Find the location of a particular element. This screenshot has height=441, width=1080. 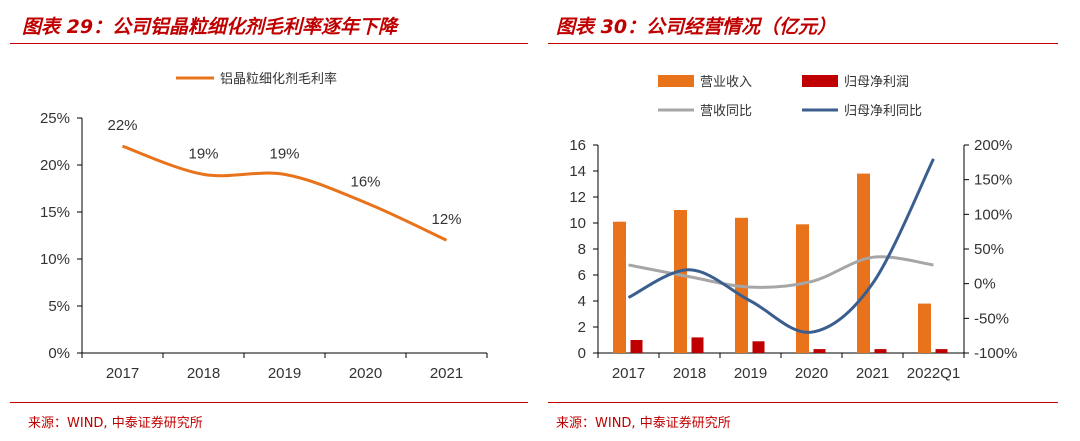

y-left-tick-label: 14 is located at coordinates (577, 171).